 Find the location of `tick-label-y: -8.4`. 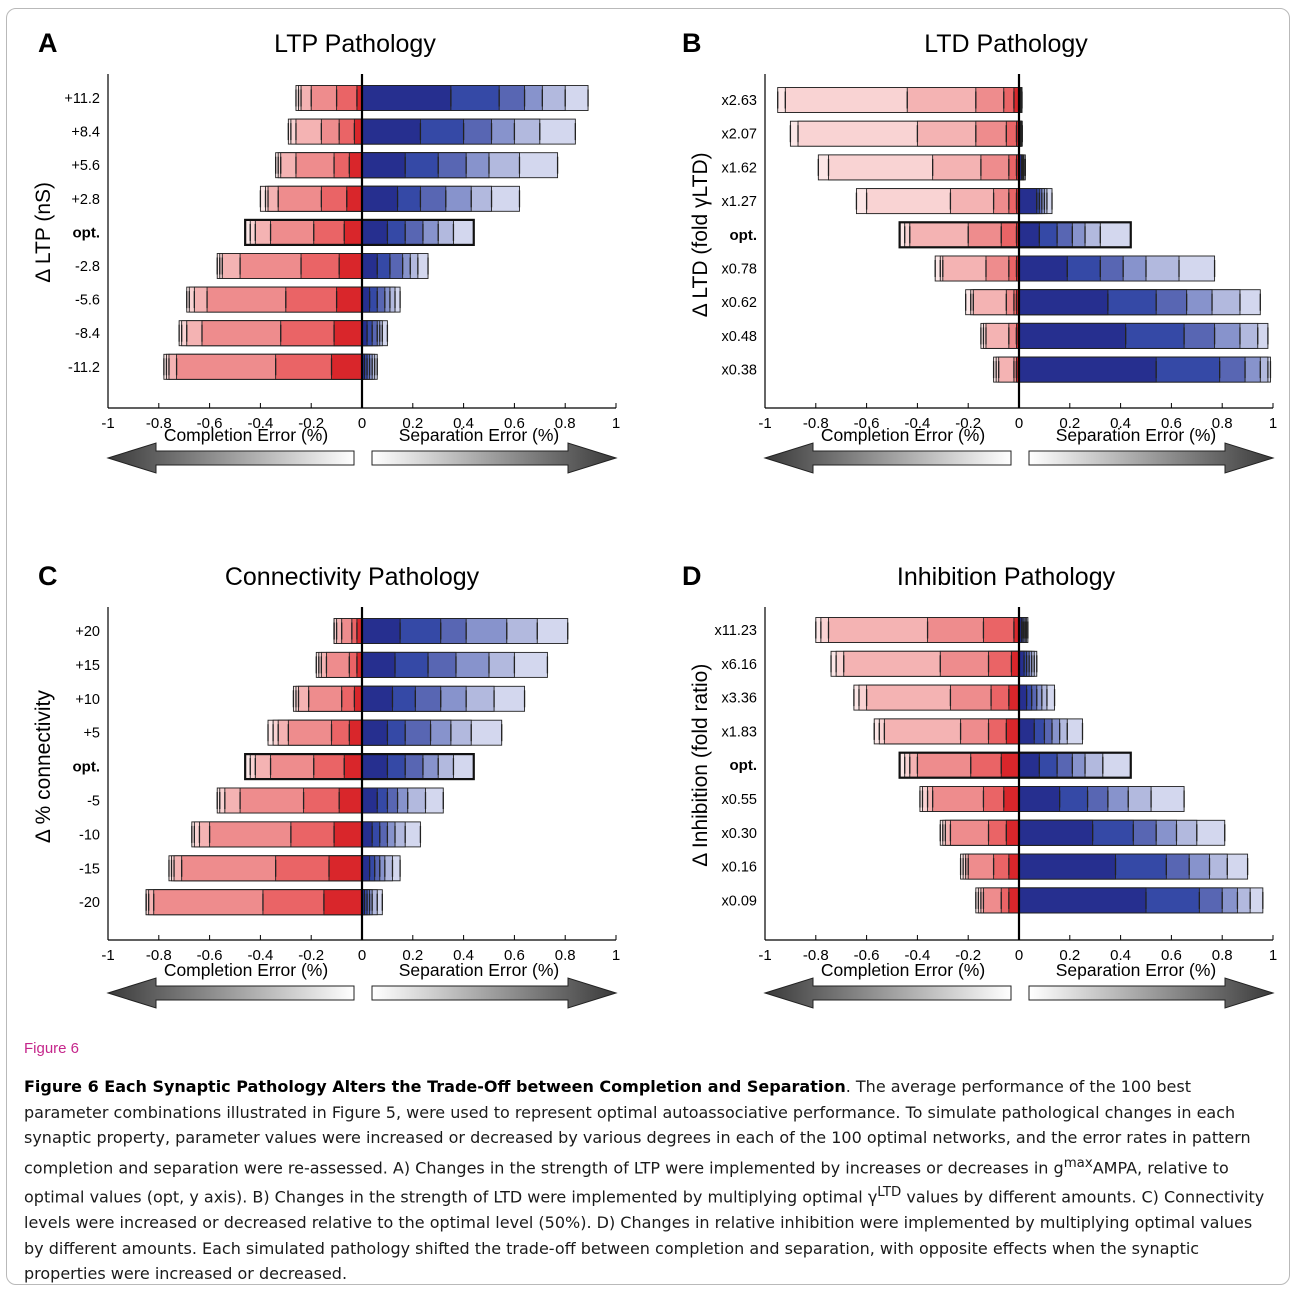

tick-label-y: -8.4 is located at coordinates (87, 334).